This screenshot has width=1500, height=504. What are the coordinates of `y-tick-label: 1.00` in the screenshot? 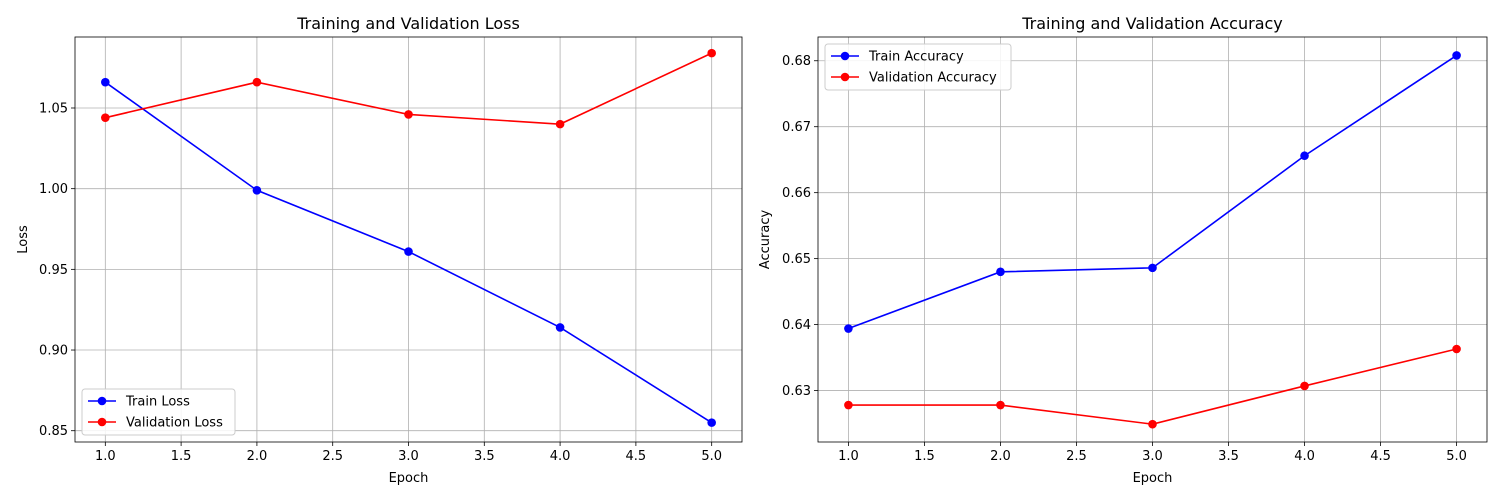 It's located at (53, 189).